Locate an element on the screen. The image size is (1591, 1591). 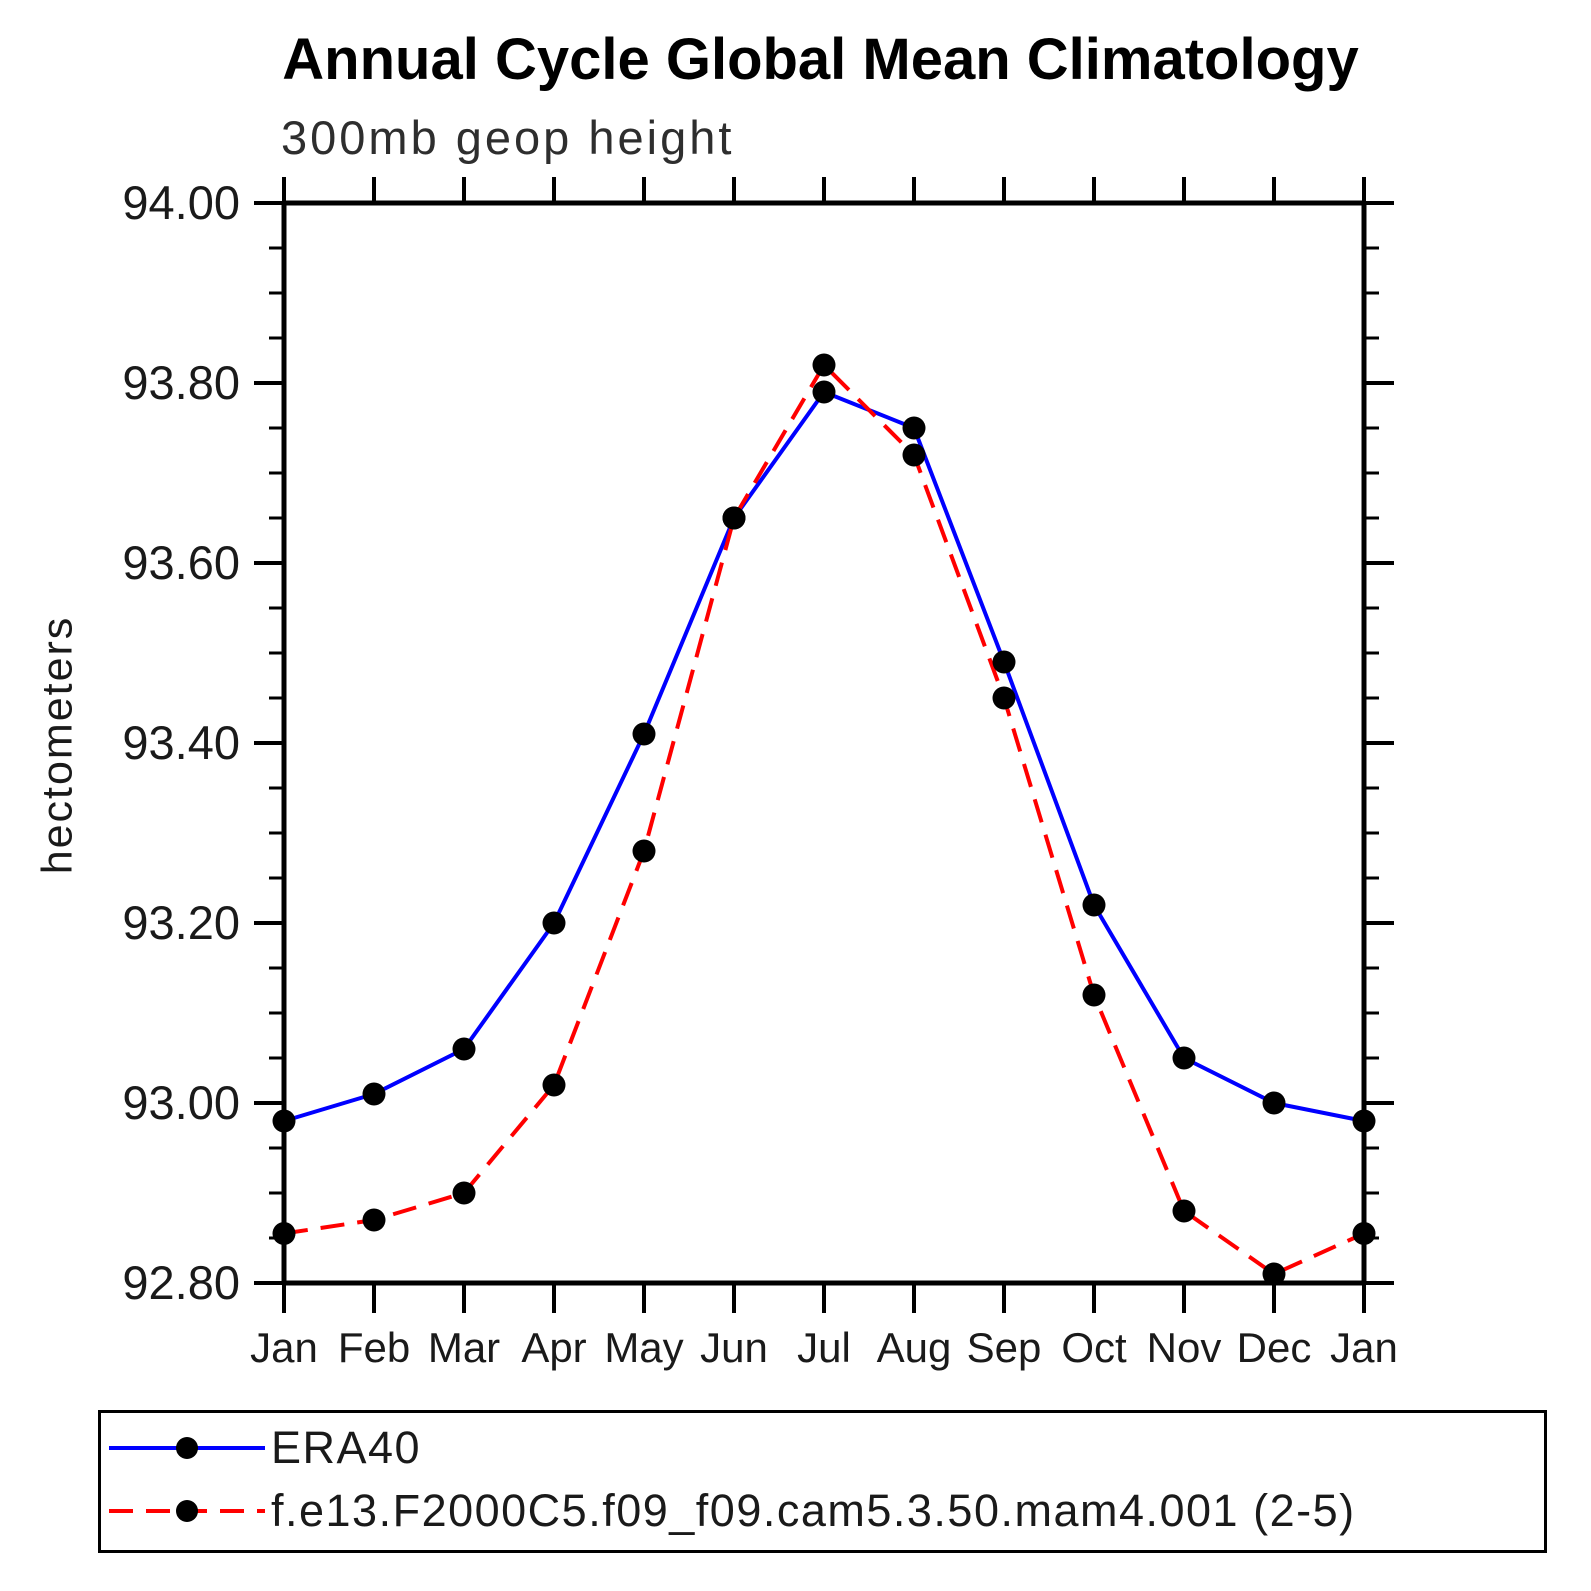
x-tick-label: Aug is located at coordinates (914, 1347).